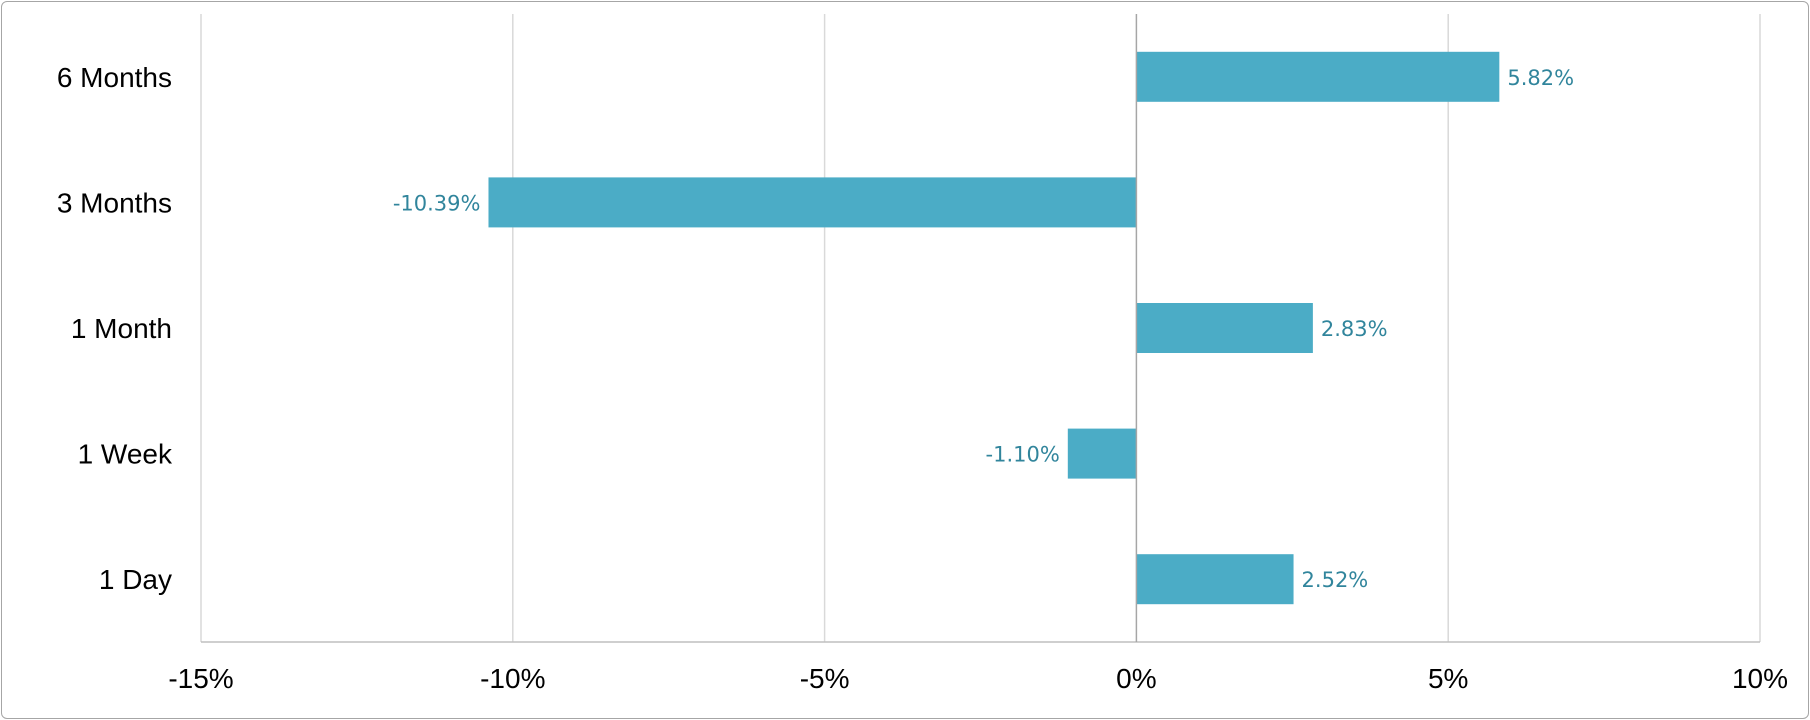  Describe the element at coordinates (200, 678) in the screenshot. I see `x-tick-label-0: -15%` at that location.